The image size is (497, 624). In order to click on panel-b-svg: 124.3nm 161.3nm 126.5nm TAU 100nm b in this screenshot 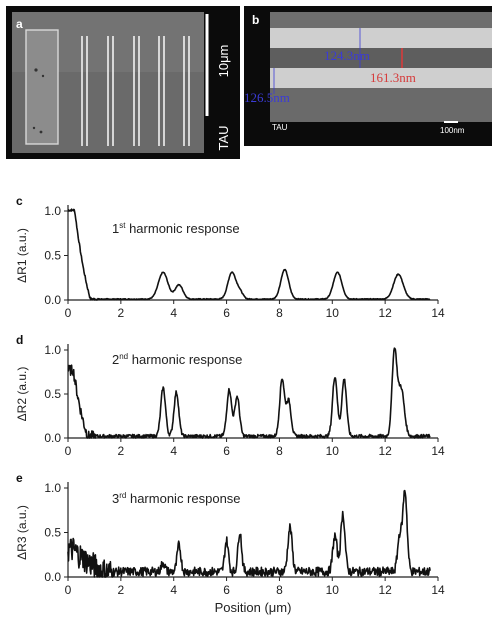, I will do `click(368, 73)`.